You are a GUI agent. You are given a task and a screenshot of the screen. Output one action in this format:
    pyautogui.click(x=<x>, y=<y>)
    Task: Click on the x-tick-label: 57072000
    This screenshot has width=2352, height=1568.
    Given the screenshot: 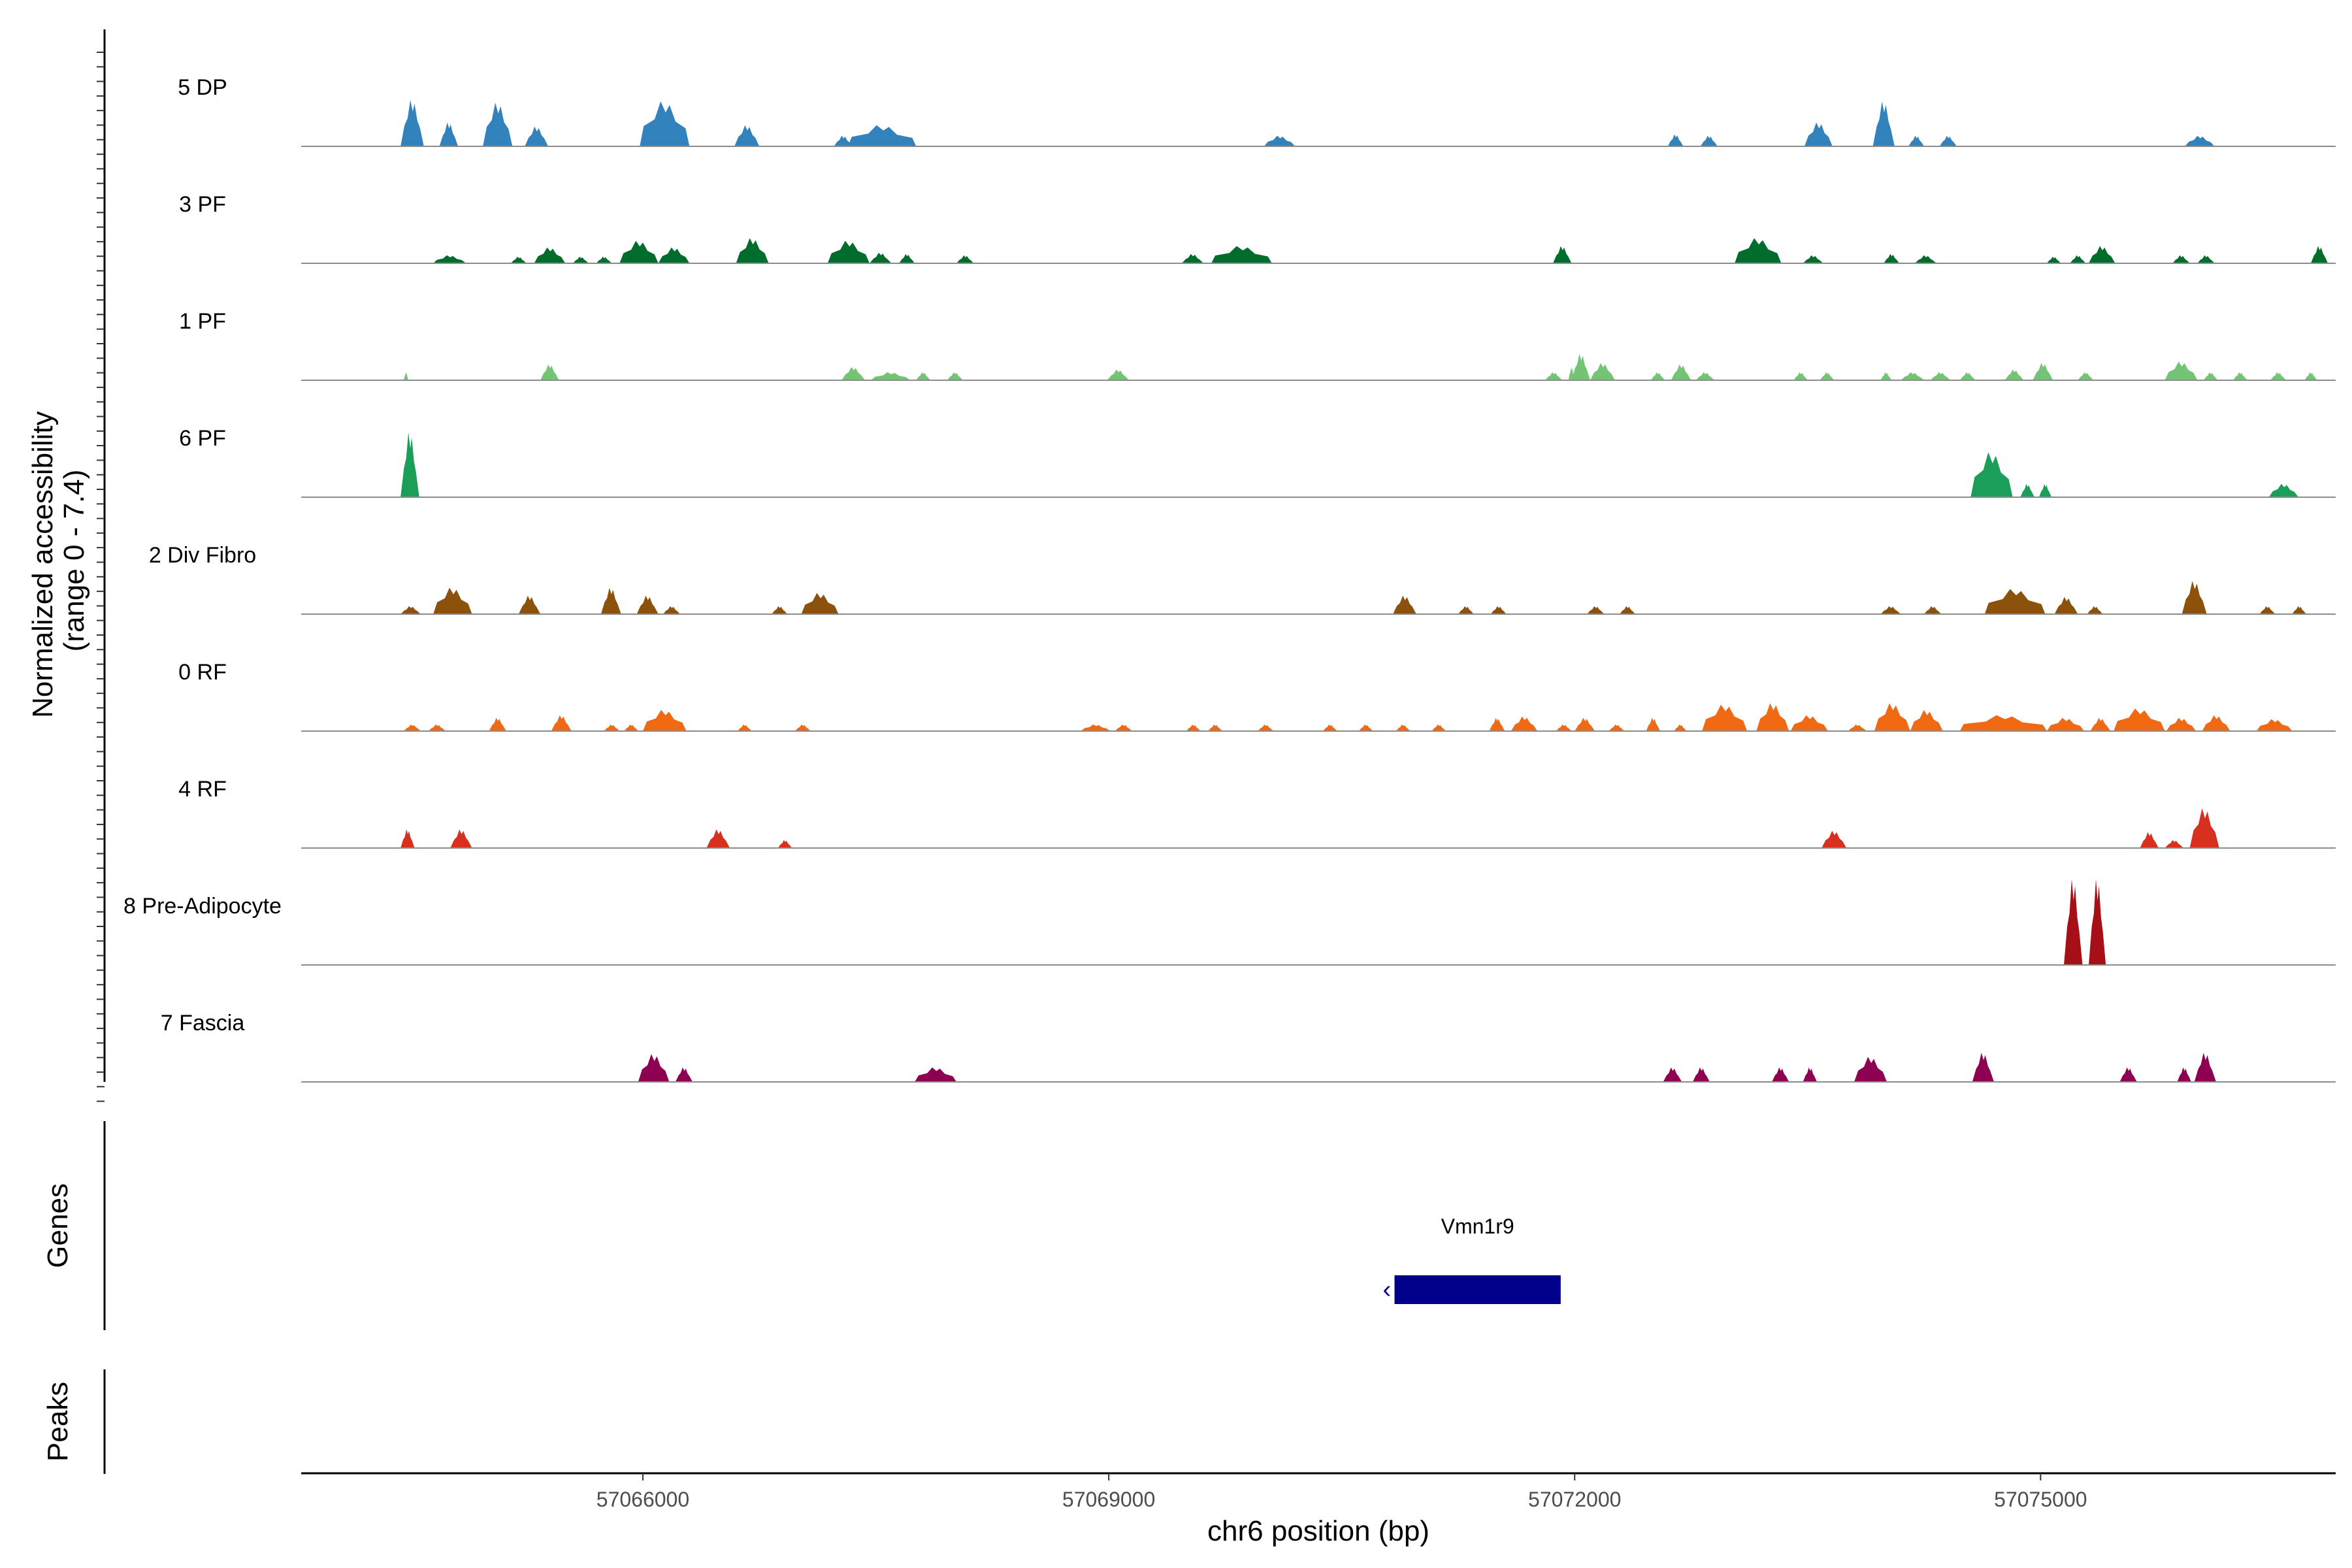 What is the action you would take?
    pyautogui.click(x=1574, y=1499)
    